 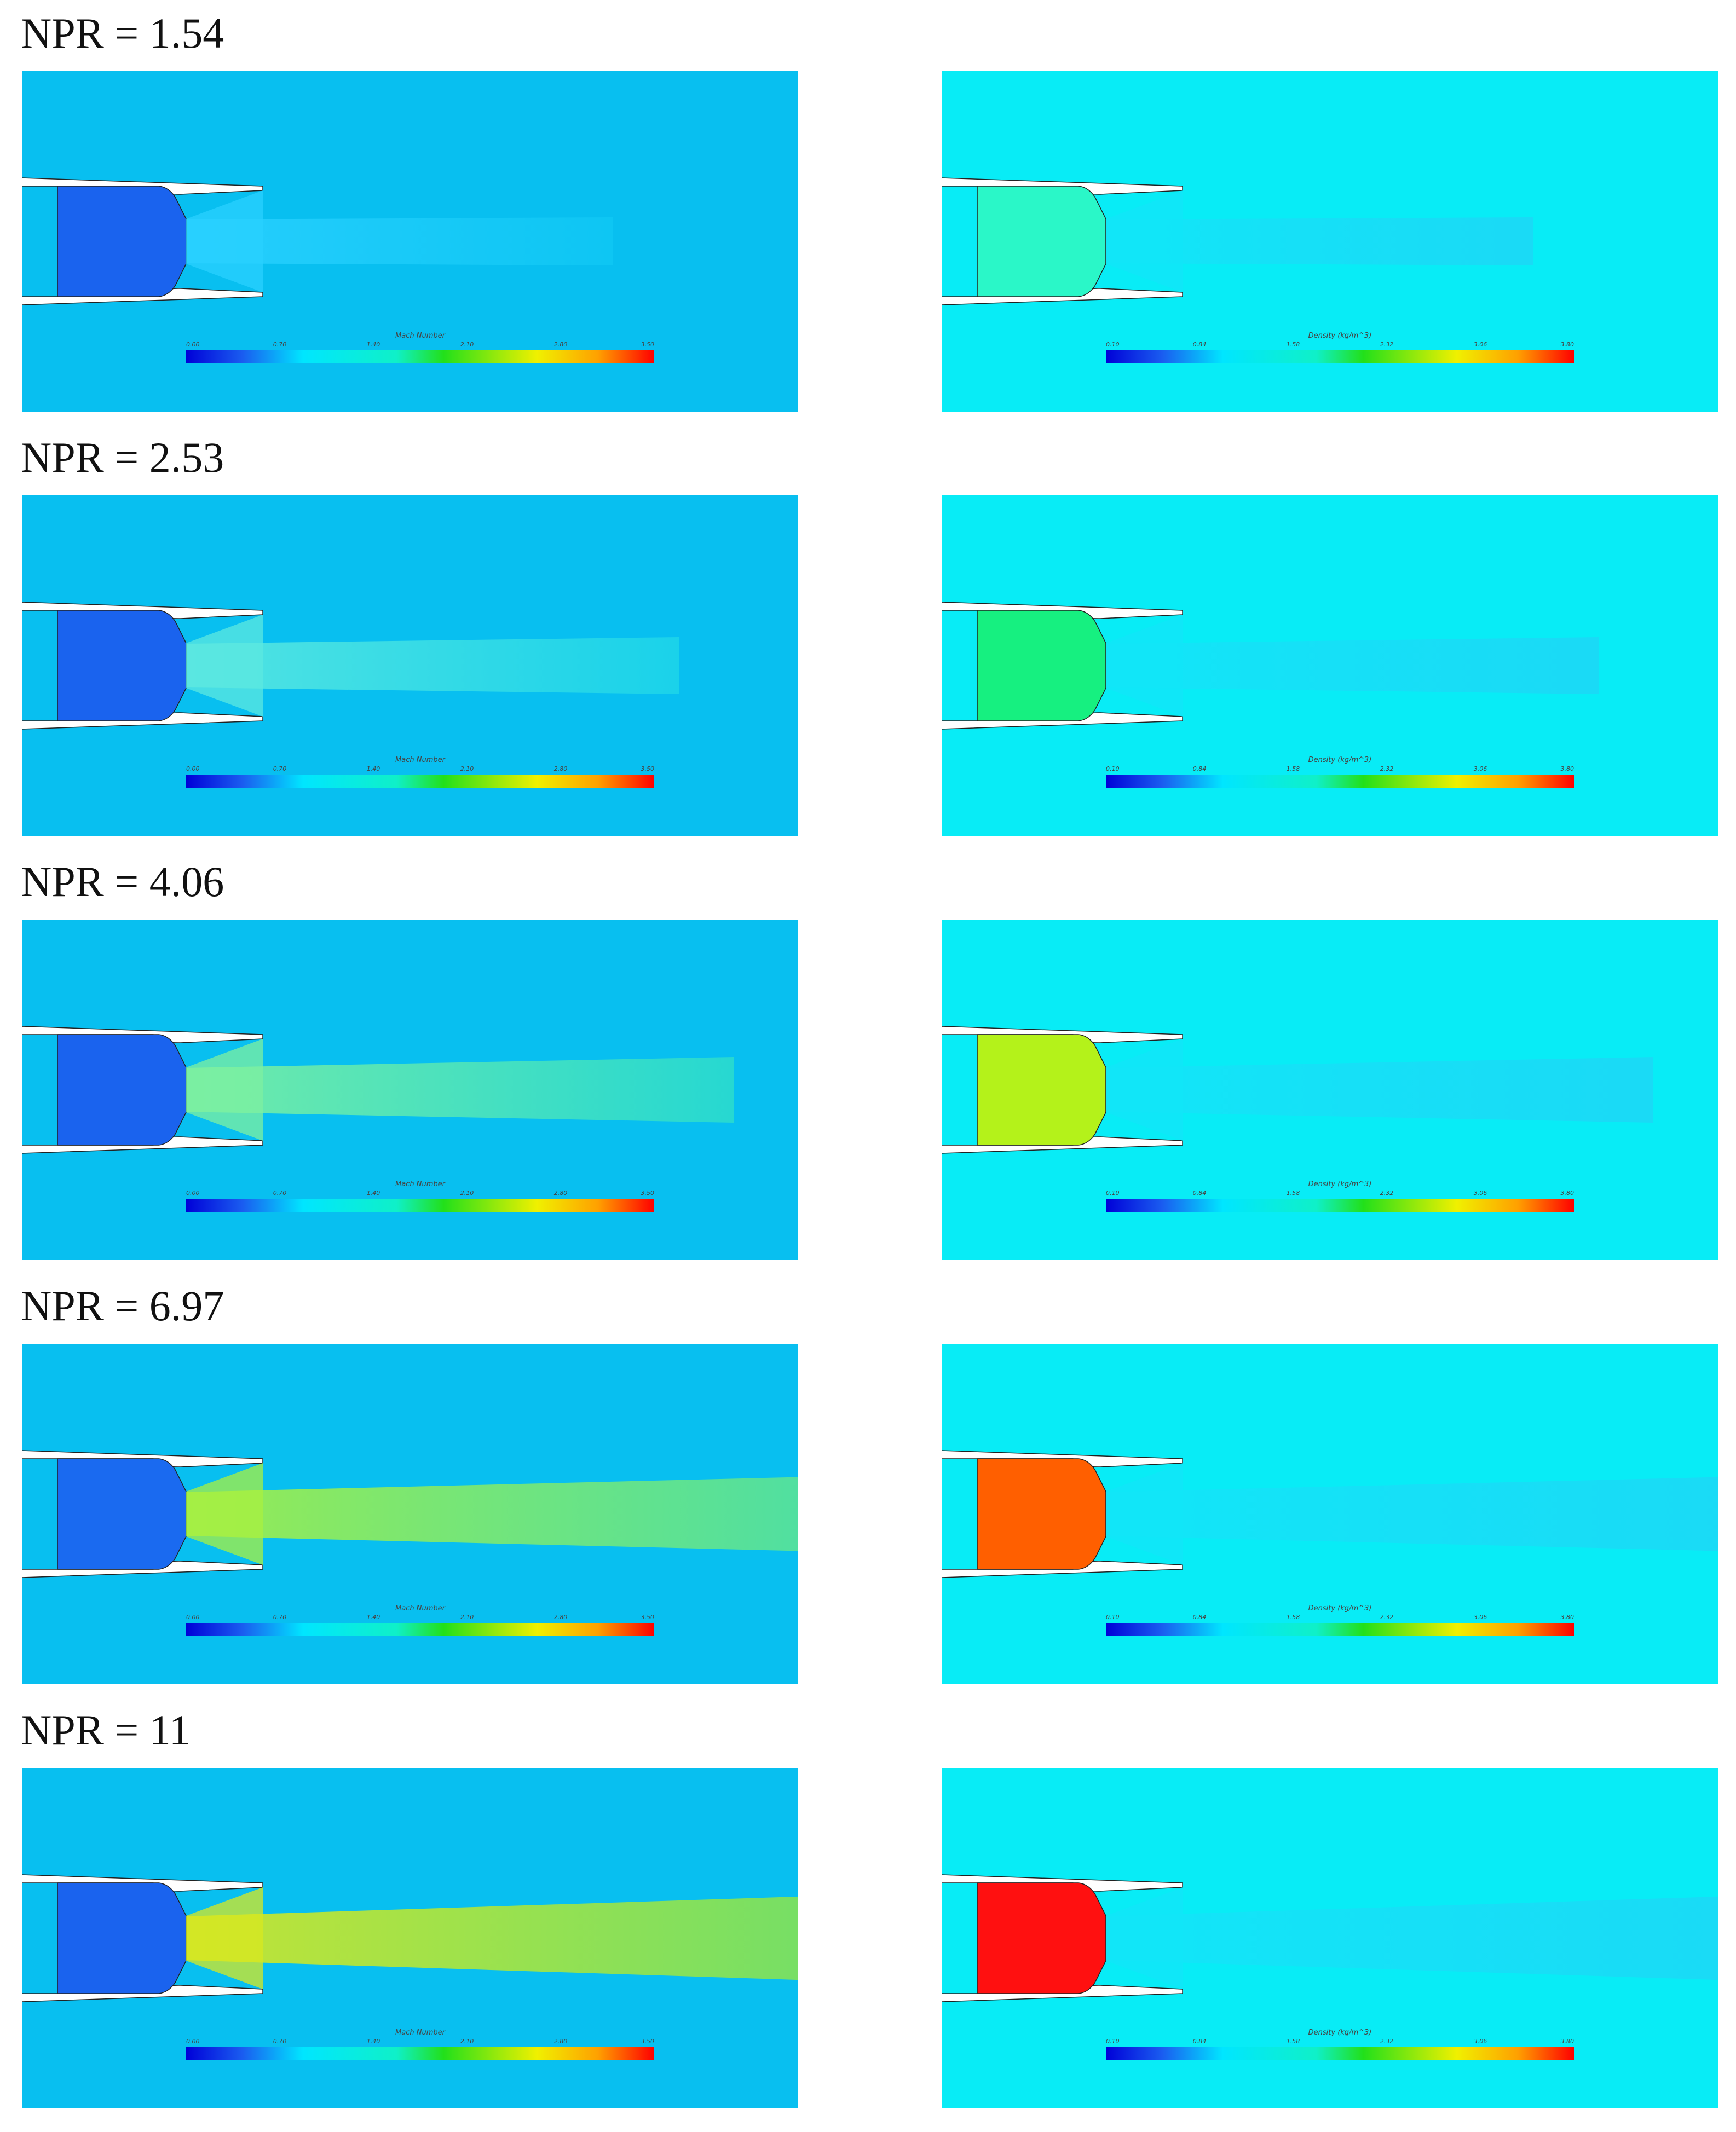 What do you see at coordinates (123, 33) in the screenshot?
I see `row-title: NPR = 1.54` at bounding box center [123, 33].